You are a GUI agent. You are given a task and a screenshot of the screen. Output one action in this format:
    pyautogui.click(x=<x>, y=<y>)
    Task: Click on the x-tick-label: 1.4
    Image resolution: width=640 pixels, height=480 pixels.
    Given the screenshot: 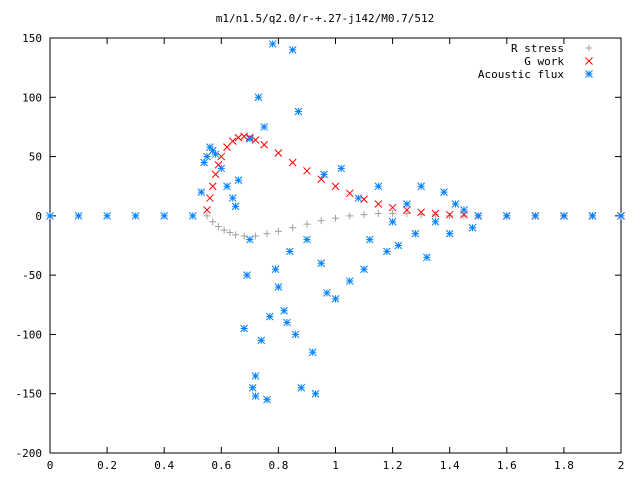 What is the action you would take?
    pyautogui.click(x=450, y=465)
    